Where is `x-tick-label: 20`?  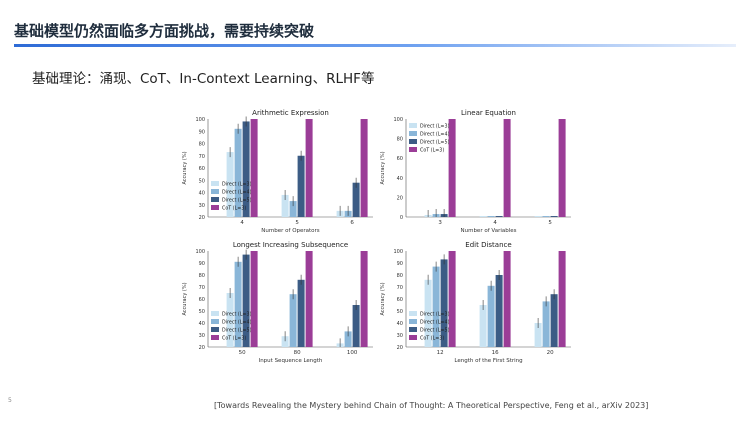
x-tick-label: 20 is located at coordinates (550, 353).